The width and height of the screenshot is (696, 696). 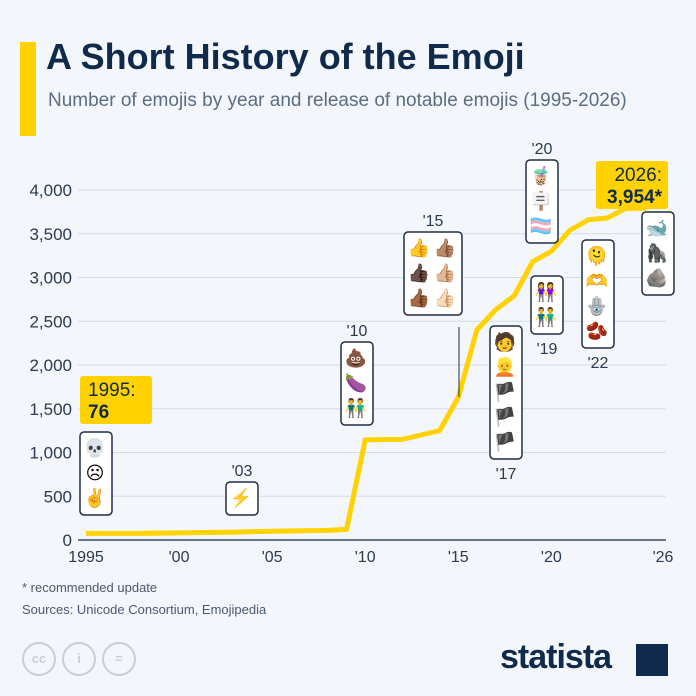 What do you see at coordinates (598, 363) in the screenshot?
I see `annotation-year-label: '22` at bounding box center [598, 363].